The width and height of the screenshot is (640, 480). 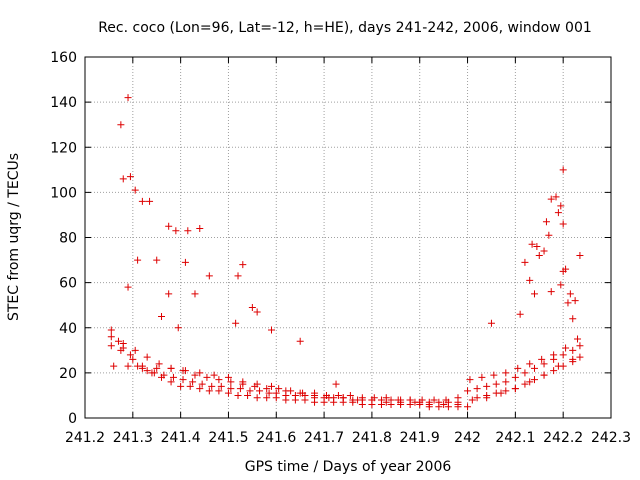 What do you see at coordinates (372, 438) in the screenshot?
I see `x-tick-label: 241.8` at bounding box center [372, 438].